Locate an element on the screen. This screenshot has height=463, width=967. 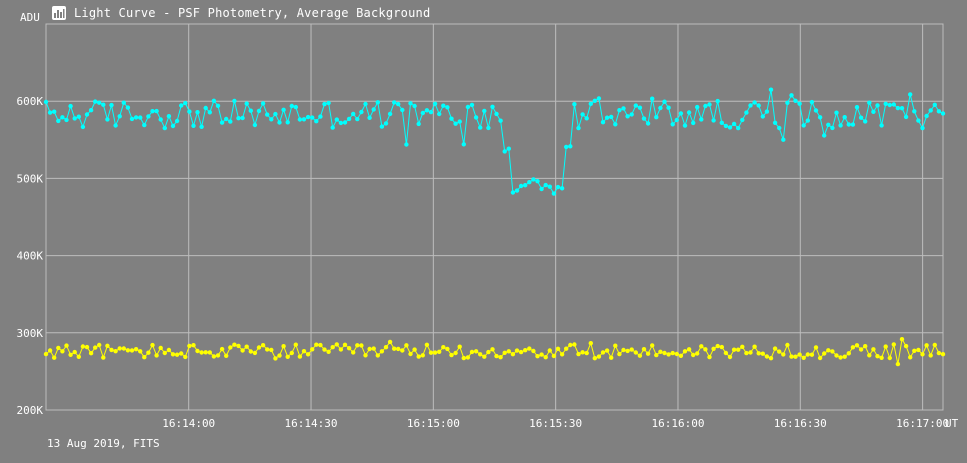
chart-app-icon is located at coordinates (59, 13).